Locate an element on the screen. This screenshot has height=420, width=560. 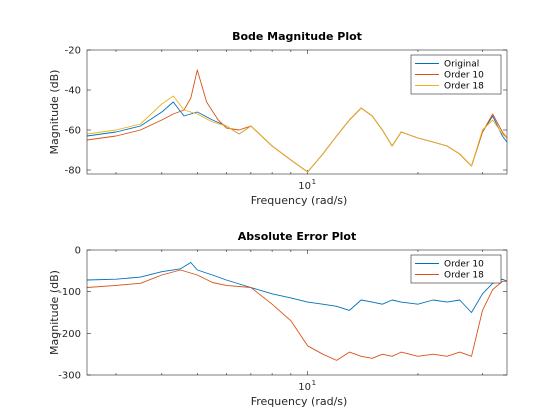
y-tick-label: -200 is located at coordinates (69, 334).